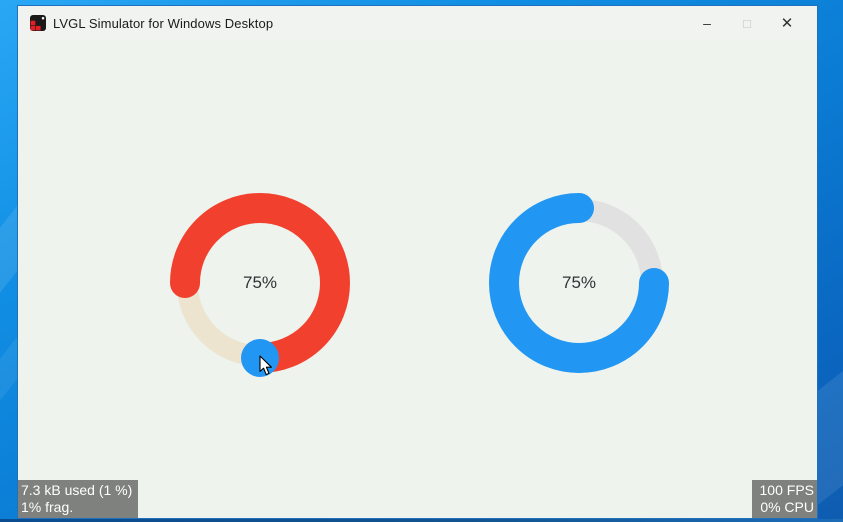  Describe the element at coordinates (77, 490) in the screenshot. I see `memory-used-text: 7.3 kB used (1 %)` at that location.